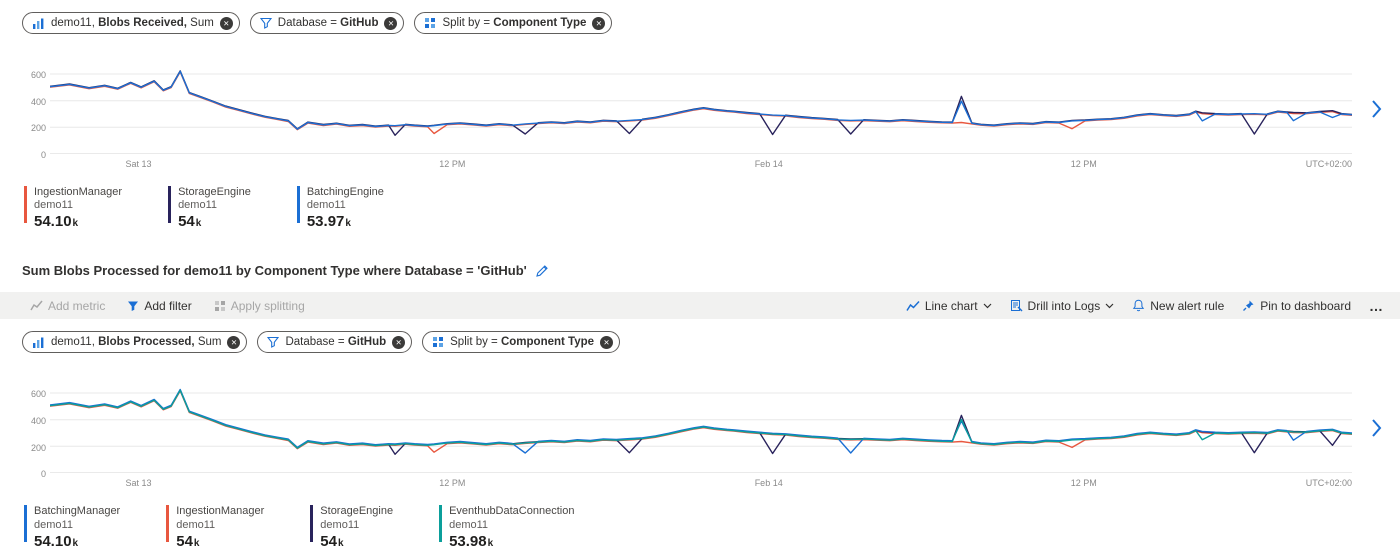 The width and height of the screenshot is (1400, 560). I want to click on legend-item: IngestionManager demo11 54k, so click(215, 527).